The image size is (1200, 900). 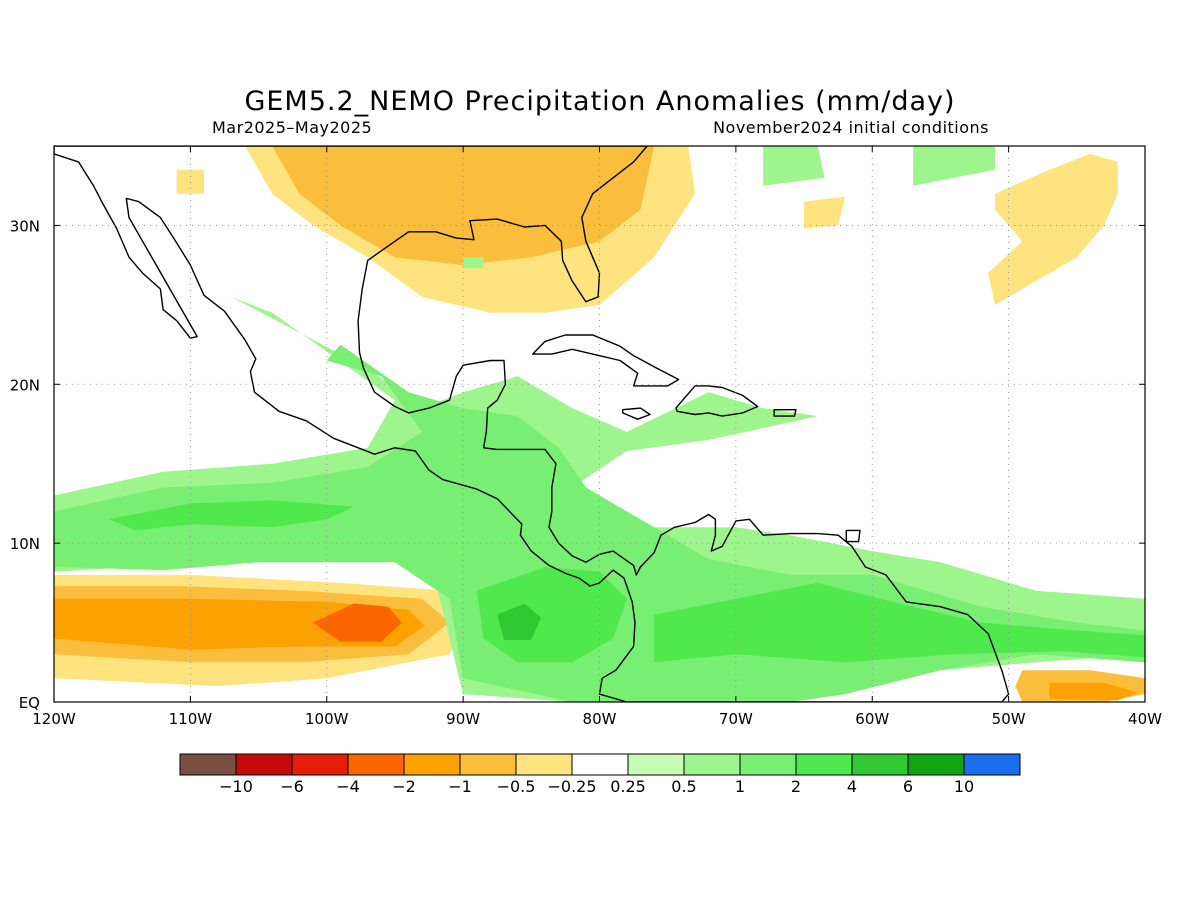 What do you see at coordinates (1145, 719) in the screenshot?
I see `x-tick-label: 40W` at bounding box center [1145, 719].